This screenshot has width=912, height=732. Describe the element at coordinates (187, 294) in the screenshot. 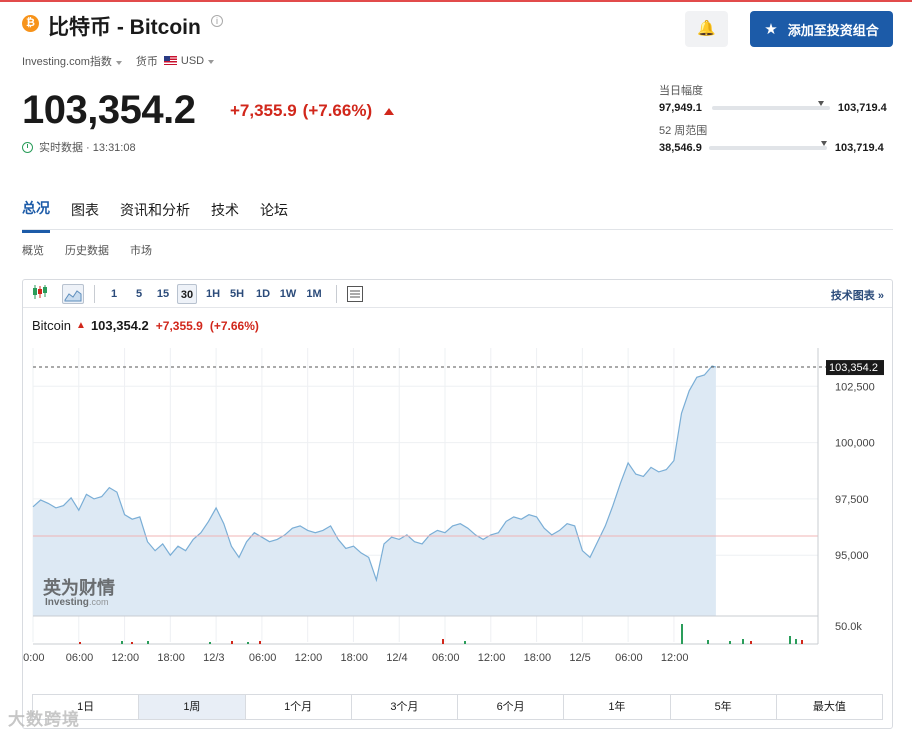

I see `interval-30: 30` at that location.